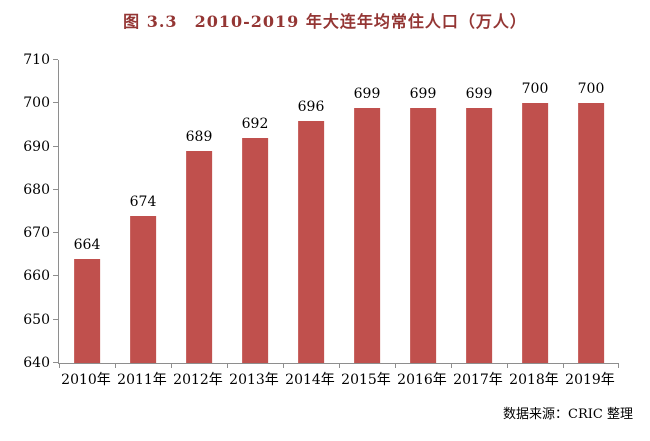  I want to click on bar-slot-2010年: 664, so click(87, 211).